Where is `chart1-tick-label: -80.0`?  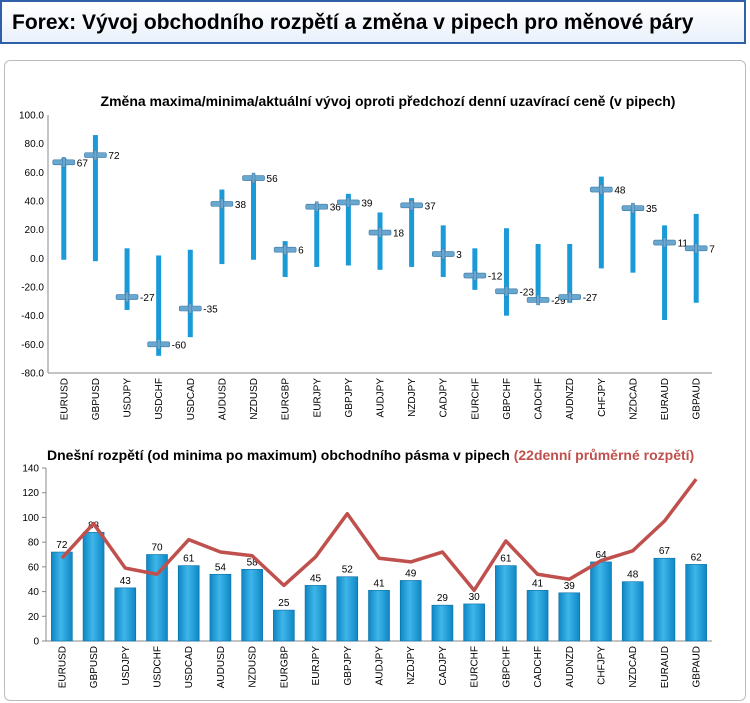
chart1-tick-label: -80.0 is located at coordinates (32, 374).